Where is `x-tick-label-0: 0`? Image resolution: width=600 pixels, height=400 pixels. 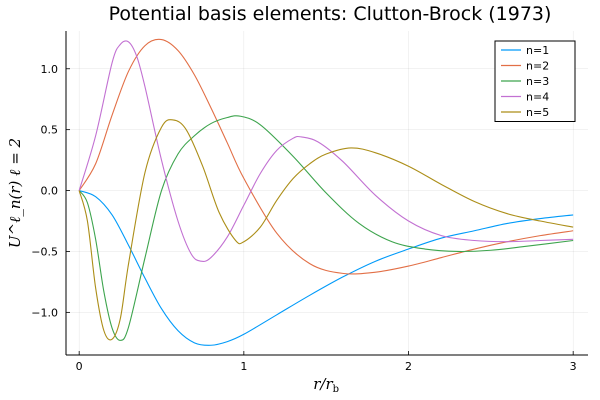 x-tick-label-0: 0 is located at coordinates (79, 366).